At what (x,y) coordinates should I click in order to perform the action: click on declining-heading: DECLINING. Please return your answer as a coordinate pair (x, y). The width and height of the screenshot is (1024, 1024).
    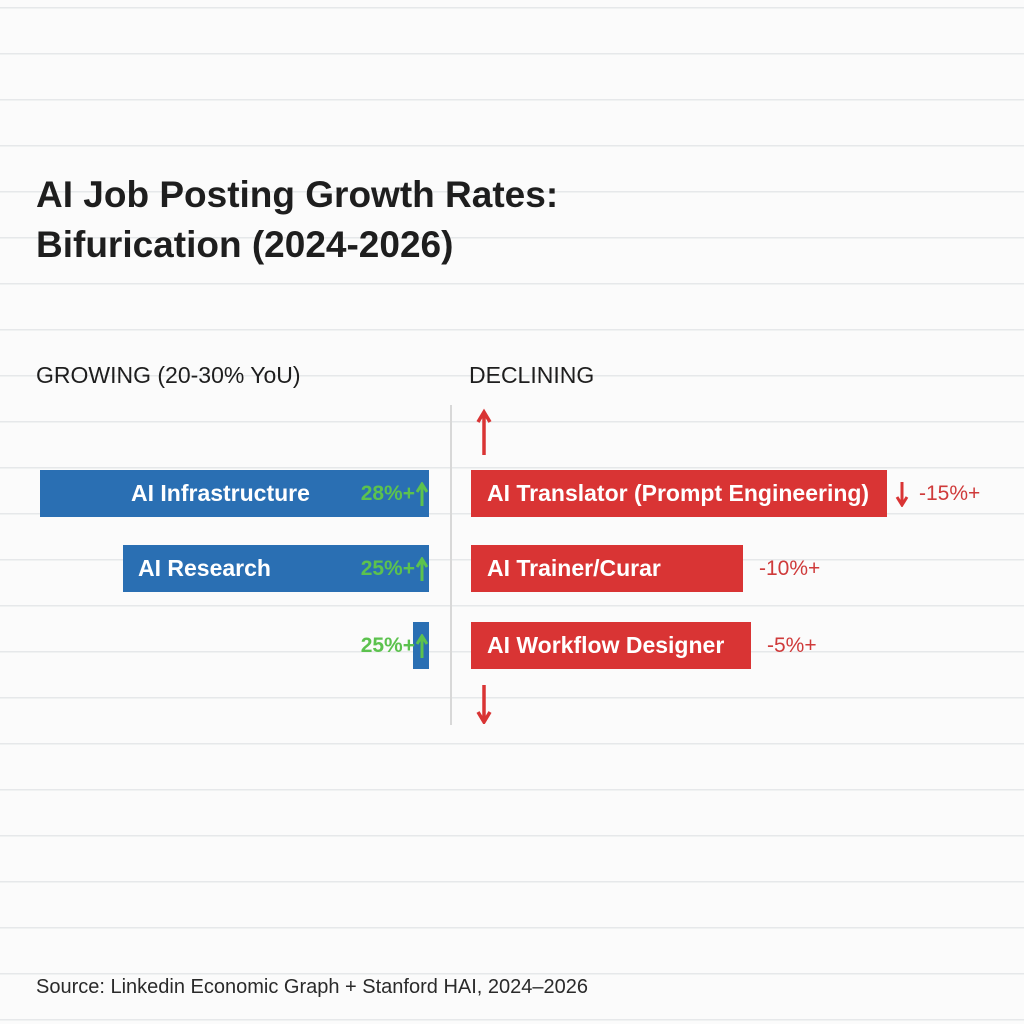
    Looking at the image, I should click on (532, 375).